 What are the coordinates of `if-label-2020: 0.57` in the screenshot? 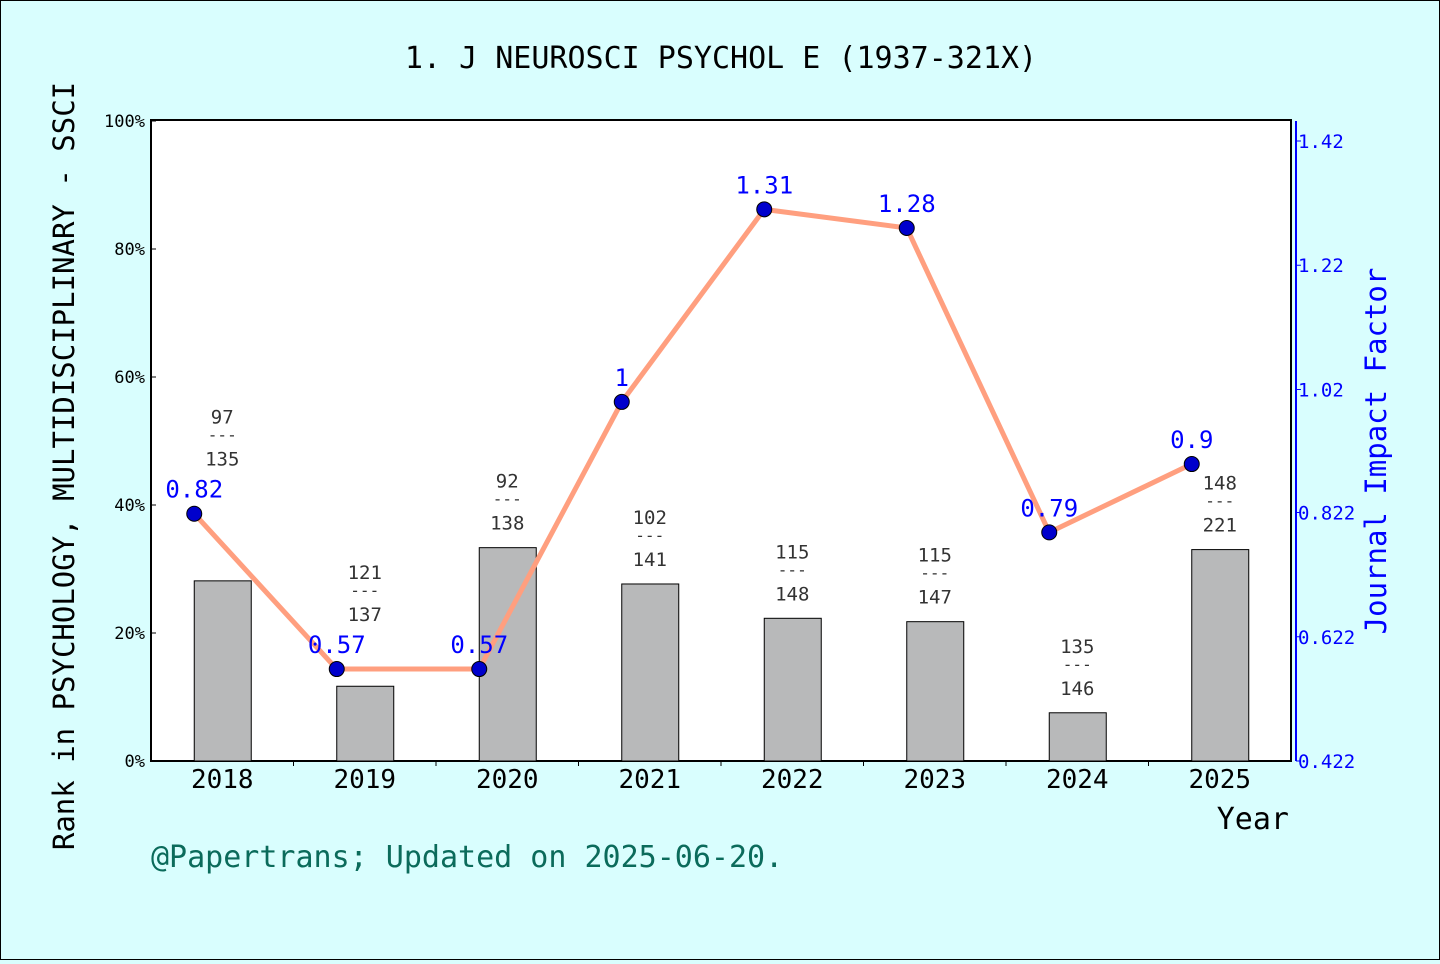 It's located at (479, 645).